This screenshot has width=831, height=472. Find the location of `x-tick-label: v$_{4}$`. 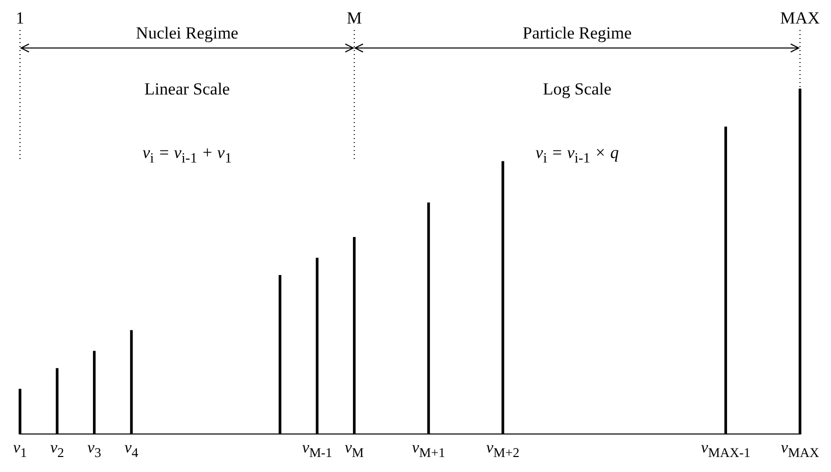

x-tick-label: v$_{4}$ is located at coordinates (131, 450).